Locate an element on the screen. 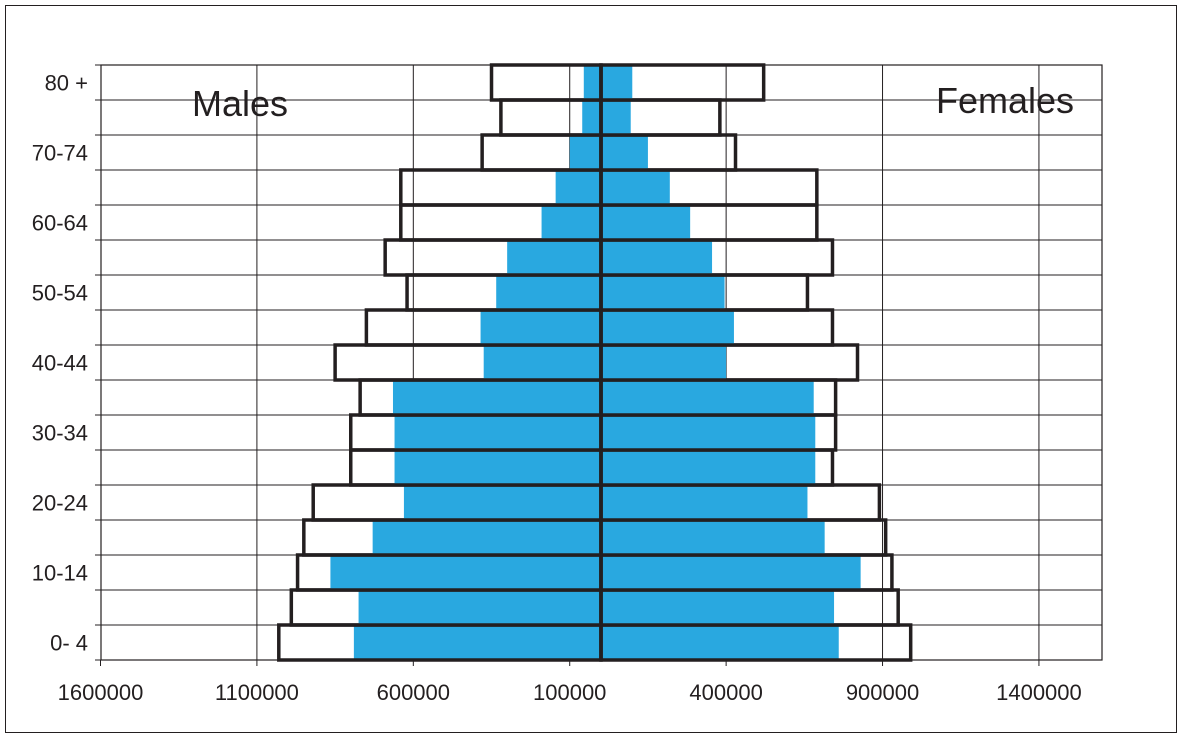 The width and height of the screenshot is (1184, 740). y-tick-label: 60-64 is located at coordinates (60, 223).